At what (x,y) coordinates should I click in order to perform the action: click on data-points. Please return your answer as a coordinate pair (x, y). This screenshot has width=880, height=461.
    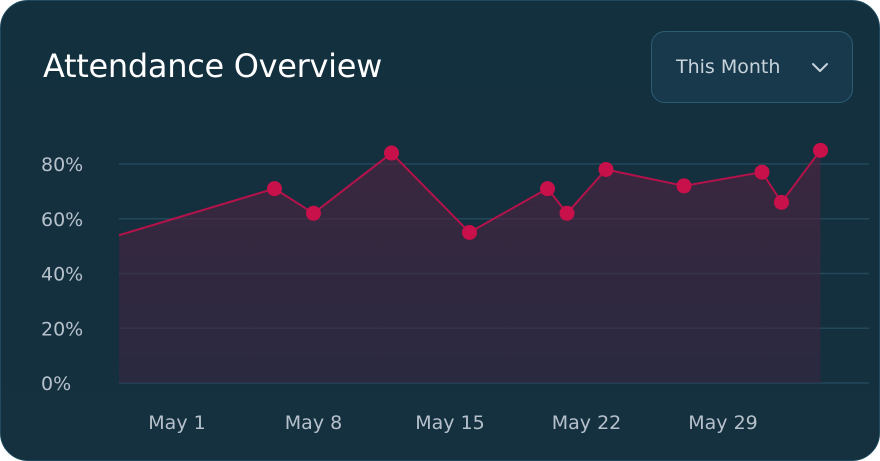
    Looking at the image, I should click on (547, 191).